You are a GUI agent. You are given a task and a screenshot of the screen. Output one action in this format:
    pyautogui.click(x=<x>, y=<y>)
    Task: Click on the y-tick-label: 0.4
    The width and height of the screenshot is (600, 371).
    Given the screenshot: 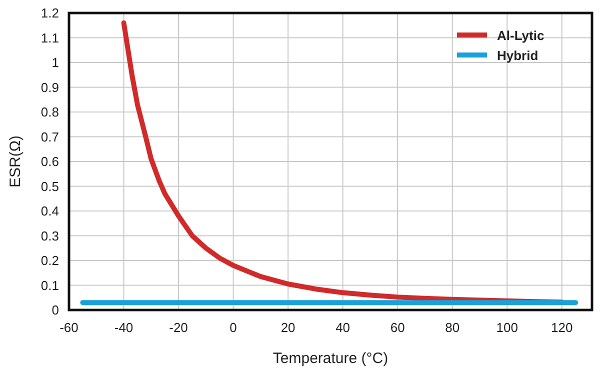 What is the action you would take?
    pyautogui.click(x=49, y=211)
    